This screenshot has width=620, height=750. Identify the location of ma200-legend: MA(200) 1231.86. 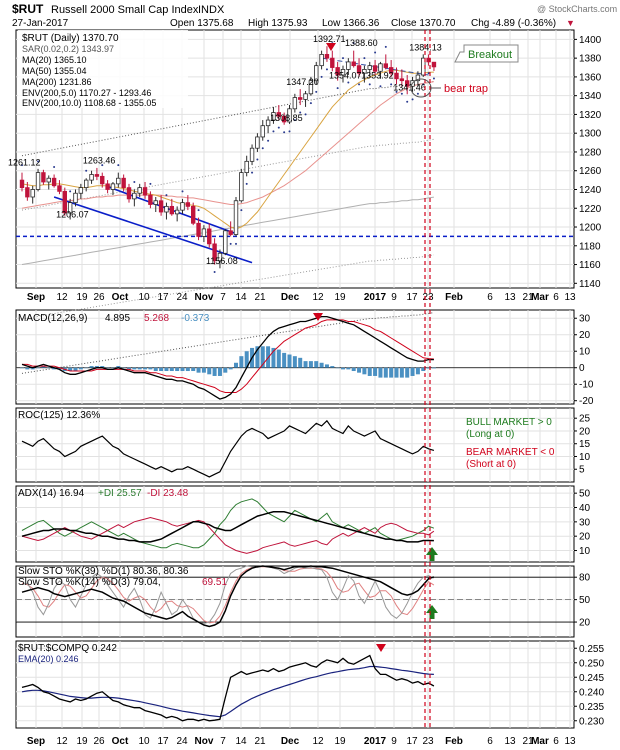
(57, 82).